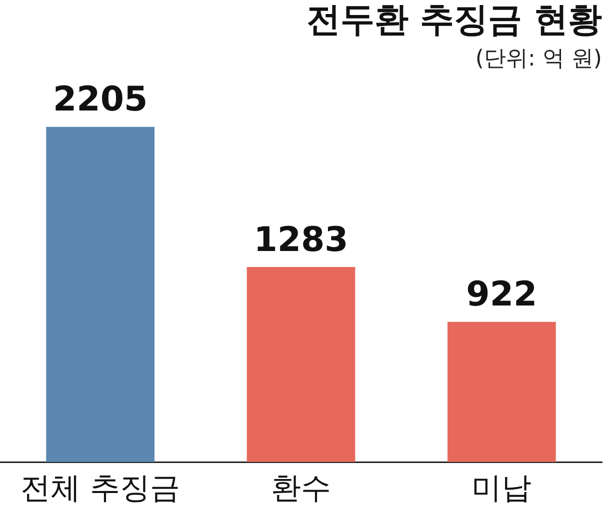  I want to click on chart-subtitle: (단위: 억 원), so click(538, 59).